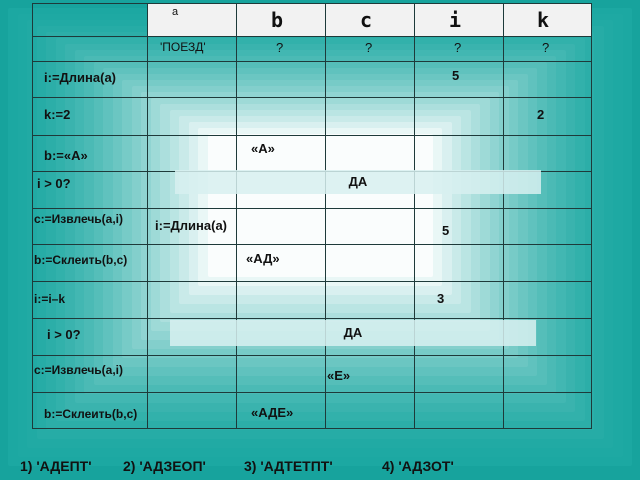  I want to click on initial-i: ?, so click(458, 47).